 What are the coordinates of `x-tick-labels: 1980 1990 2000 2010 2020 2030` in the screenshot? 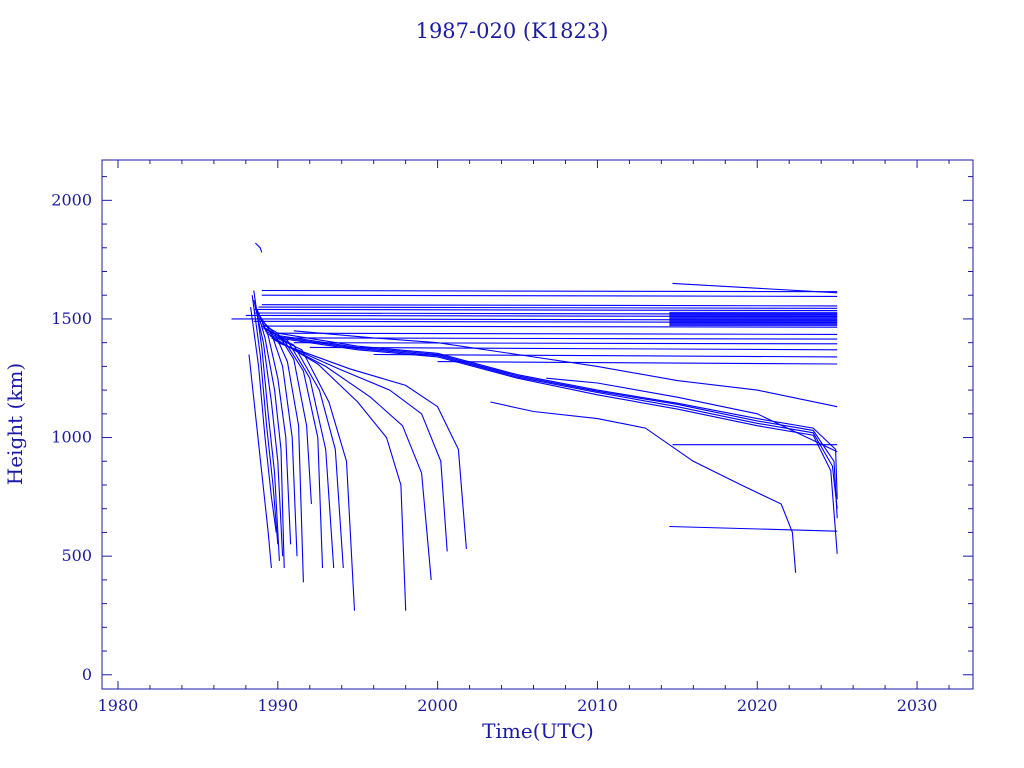 It's located at (518, 705).